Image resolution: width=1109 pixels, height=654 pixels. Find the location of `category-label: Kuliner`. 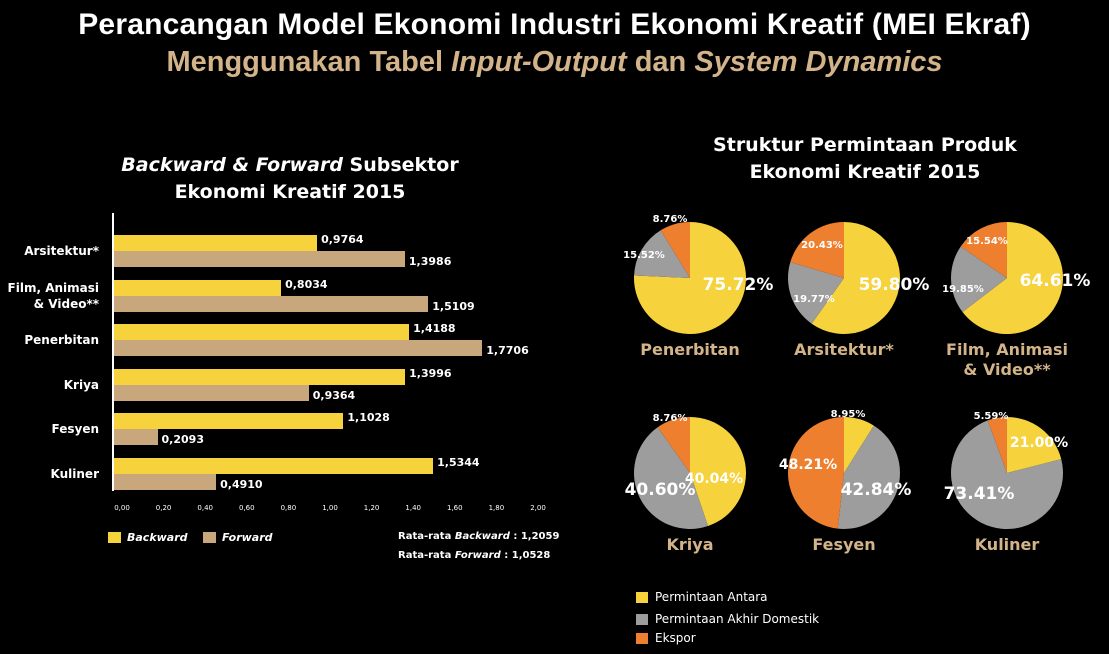

category-label: Kuliner is located at coordinates (51, 474).